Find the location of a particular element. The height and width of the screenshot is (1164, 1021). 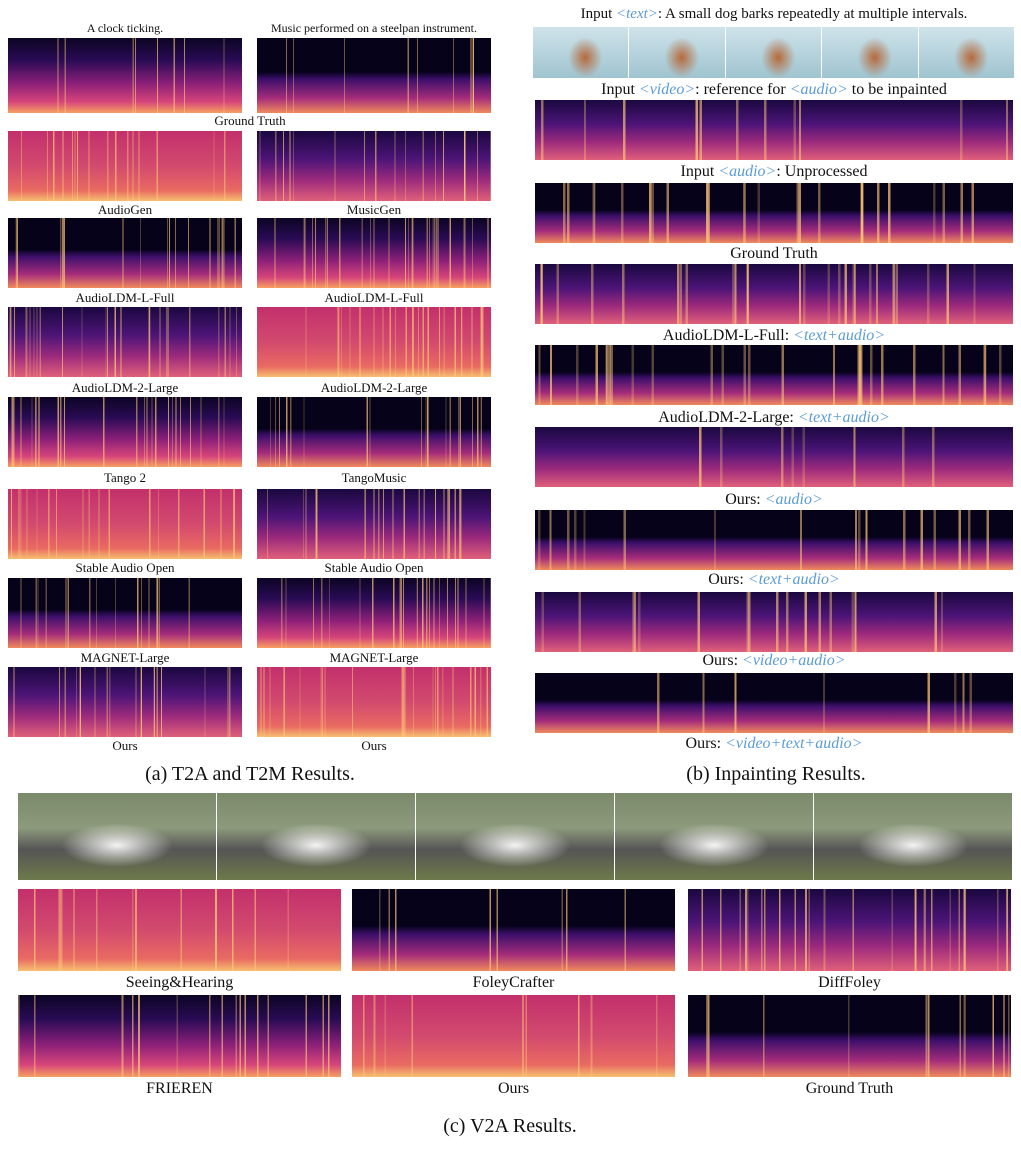

method-label: Ours: <text+audio> is located at coordinates (747, 580).